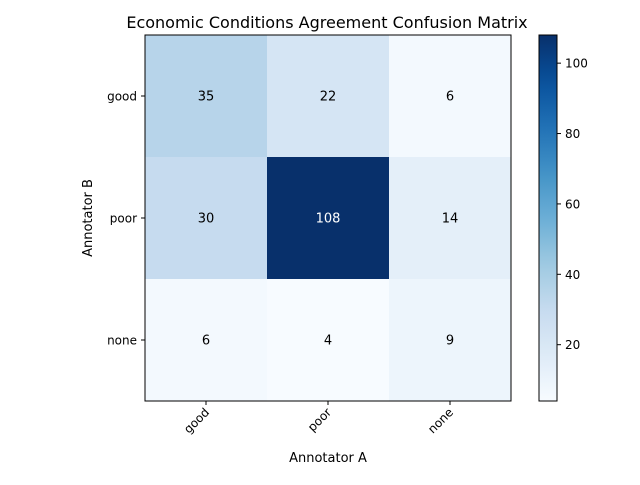 The image size is (640, 485). What do you see at coordinates (122, 341) in the screenshot?
I see `y-tick-label: none` at bounding box center [122, 341].